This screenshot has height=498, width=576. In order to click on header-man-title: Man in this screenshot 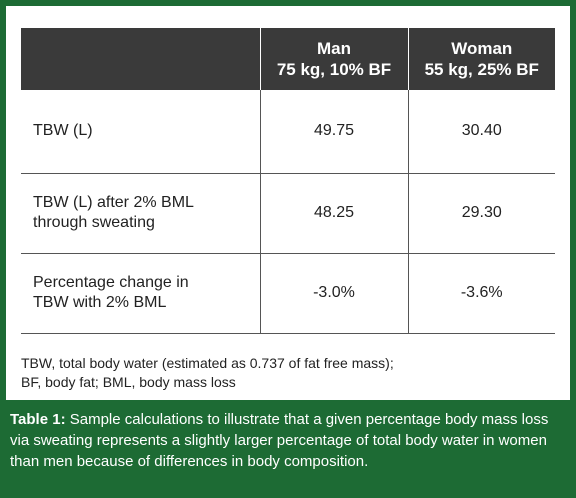, I will do `click(334, 48)`.